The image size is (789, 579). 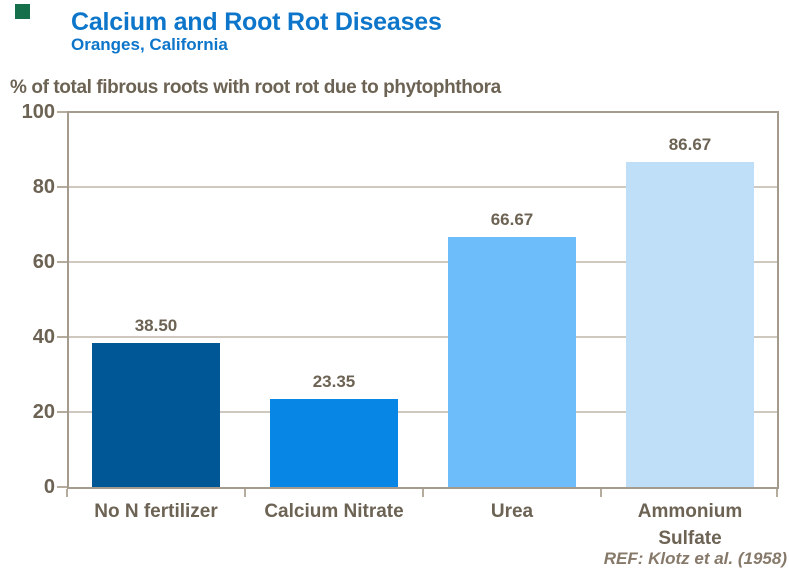 I want to click on bar-value-label: 38.50, so click(x=156, y=325).